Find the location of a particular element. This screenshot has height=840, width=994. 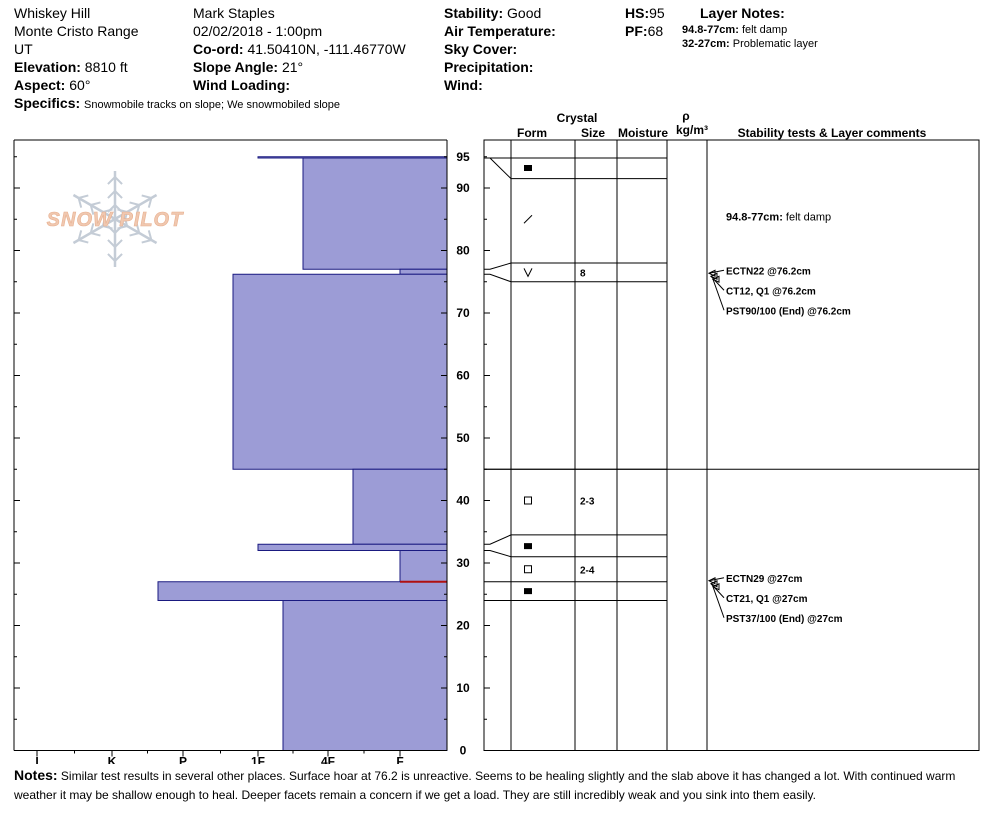

depth-tick-label: 40 is located at coordinates (463, 501).